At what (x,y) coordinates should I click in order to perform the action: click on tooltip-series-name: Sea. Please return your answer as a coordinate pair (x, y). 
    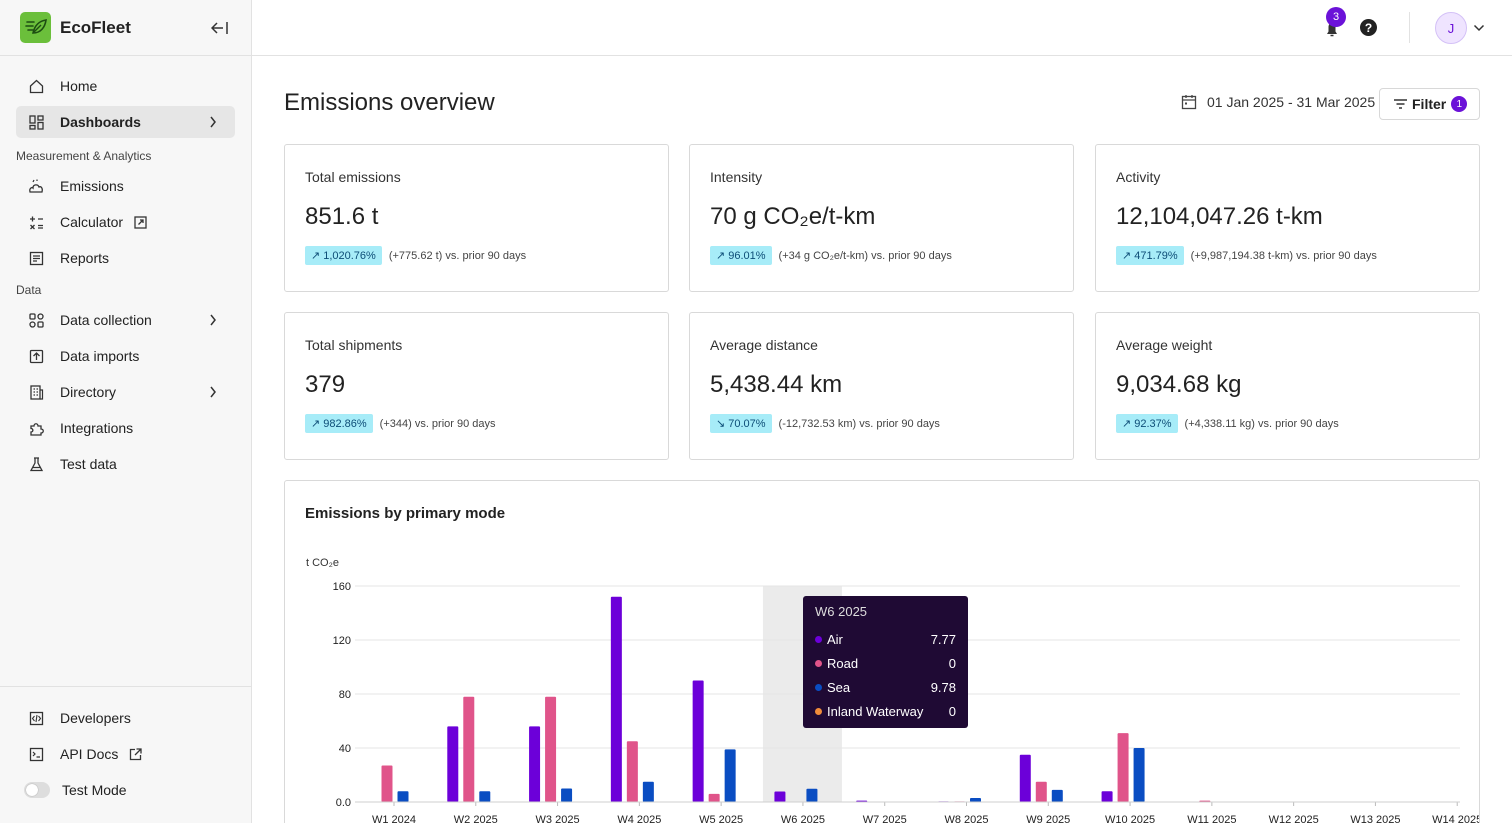
    Looking at the image, I should click on (839, 687).